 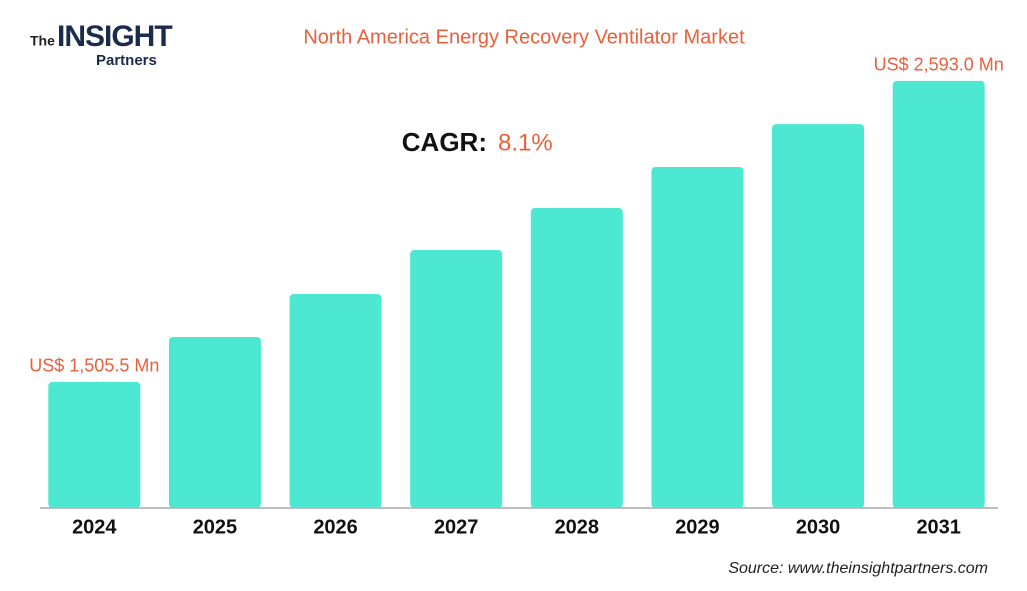 I want to click on x-tick-label: 2028, so click(x=577, y=527).